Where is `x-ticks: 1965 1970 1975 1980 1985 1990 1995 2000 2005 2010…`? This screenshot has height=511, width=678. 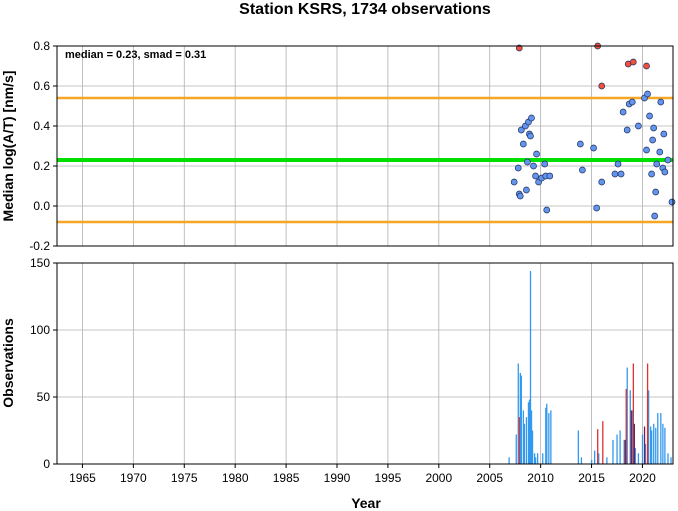
x-ticks: 1965 1970 1975 1980 1985 1990 1995 2000 2005 2010… is located at coordinates (362, 474).